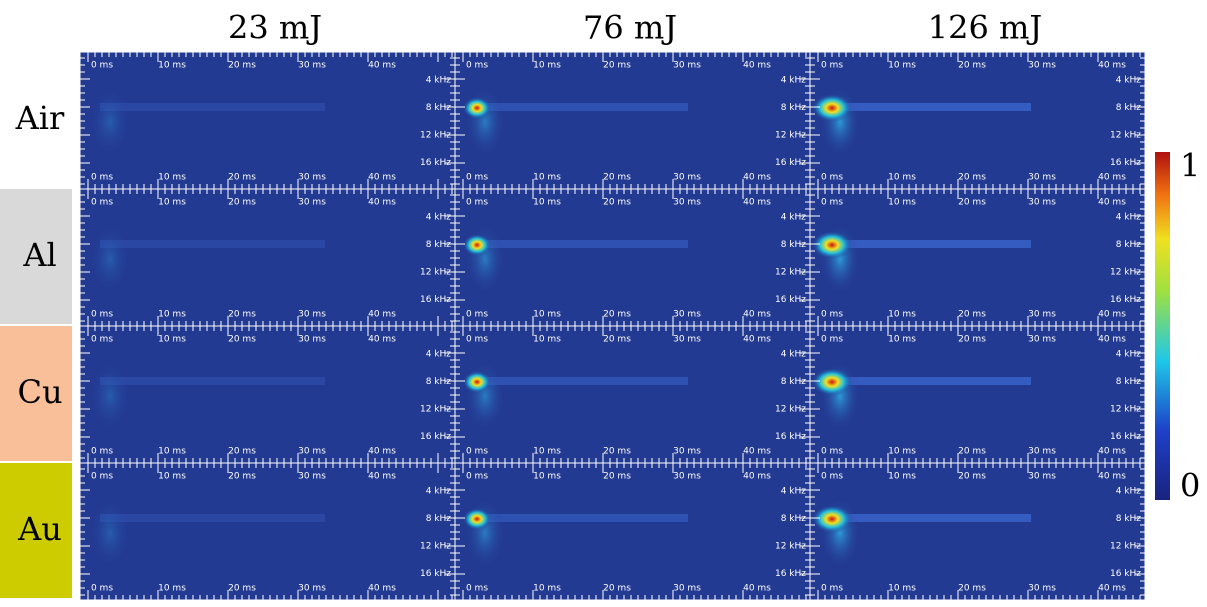 This screenshot has height=607, width=1207. I want to click on column-title: 23 mJ, so click(275, 28).